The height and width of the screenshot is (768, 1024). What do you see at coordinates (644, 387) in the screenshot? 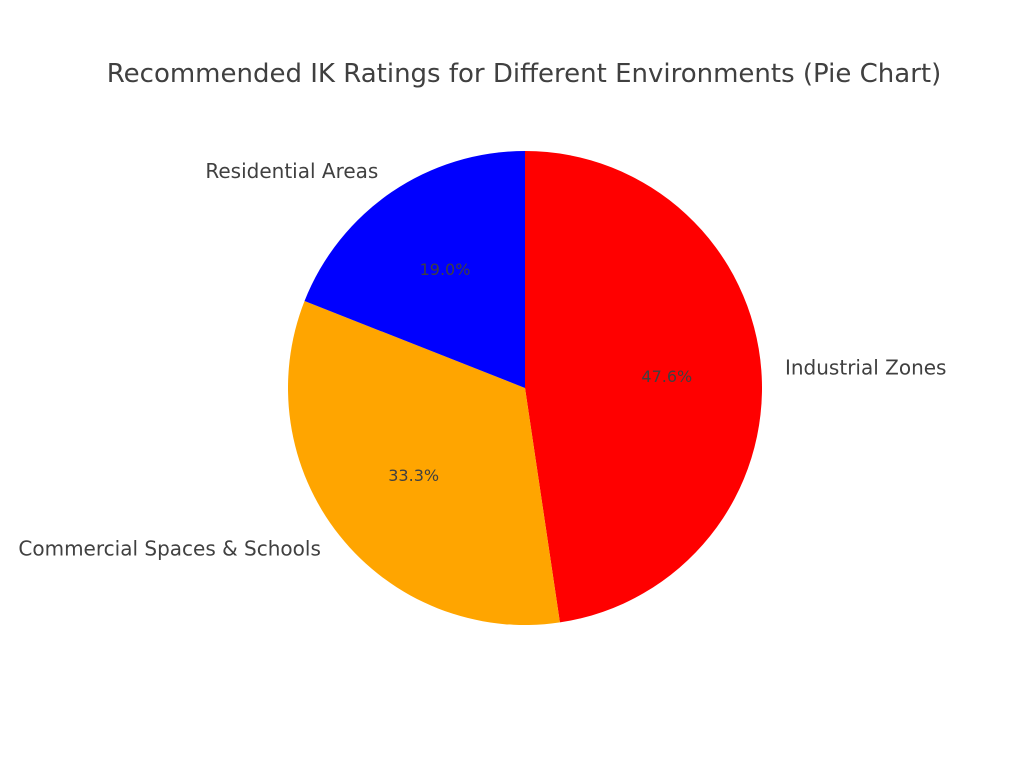
I see `pie-slice-industrial-zones` at bounding box center [644, 387].